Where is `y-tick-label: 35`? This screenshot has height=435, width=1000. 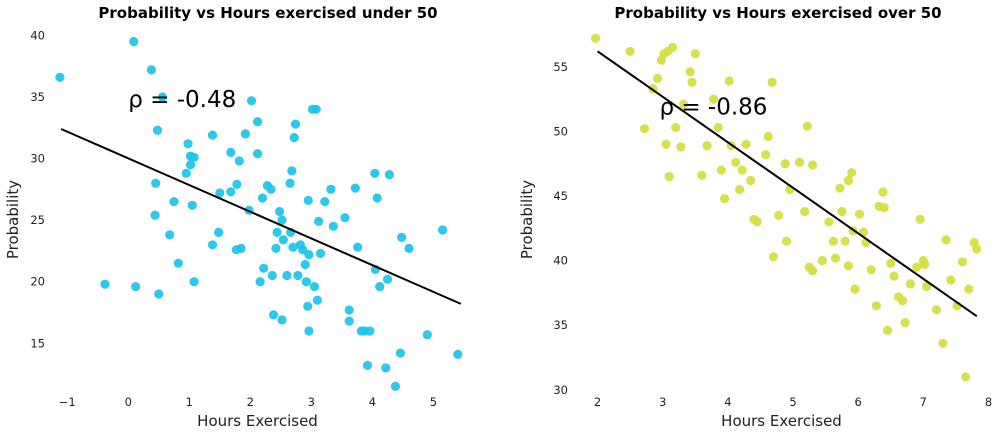
y-tick-label: 35 is located at coordinates (560, 325).